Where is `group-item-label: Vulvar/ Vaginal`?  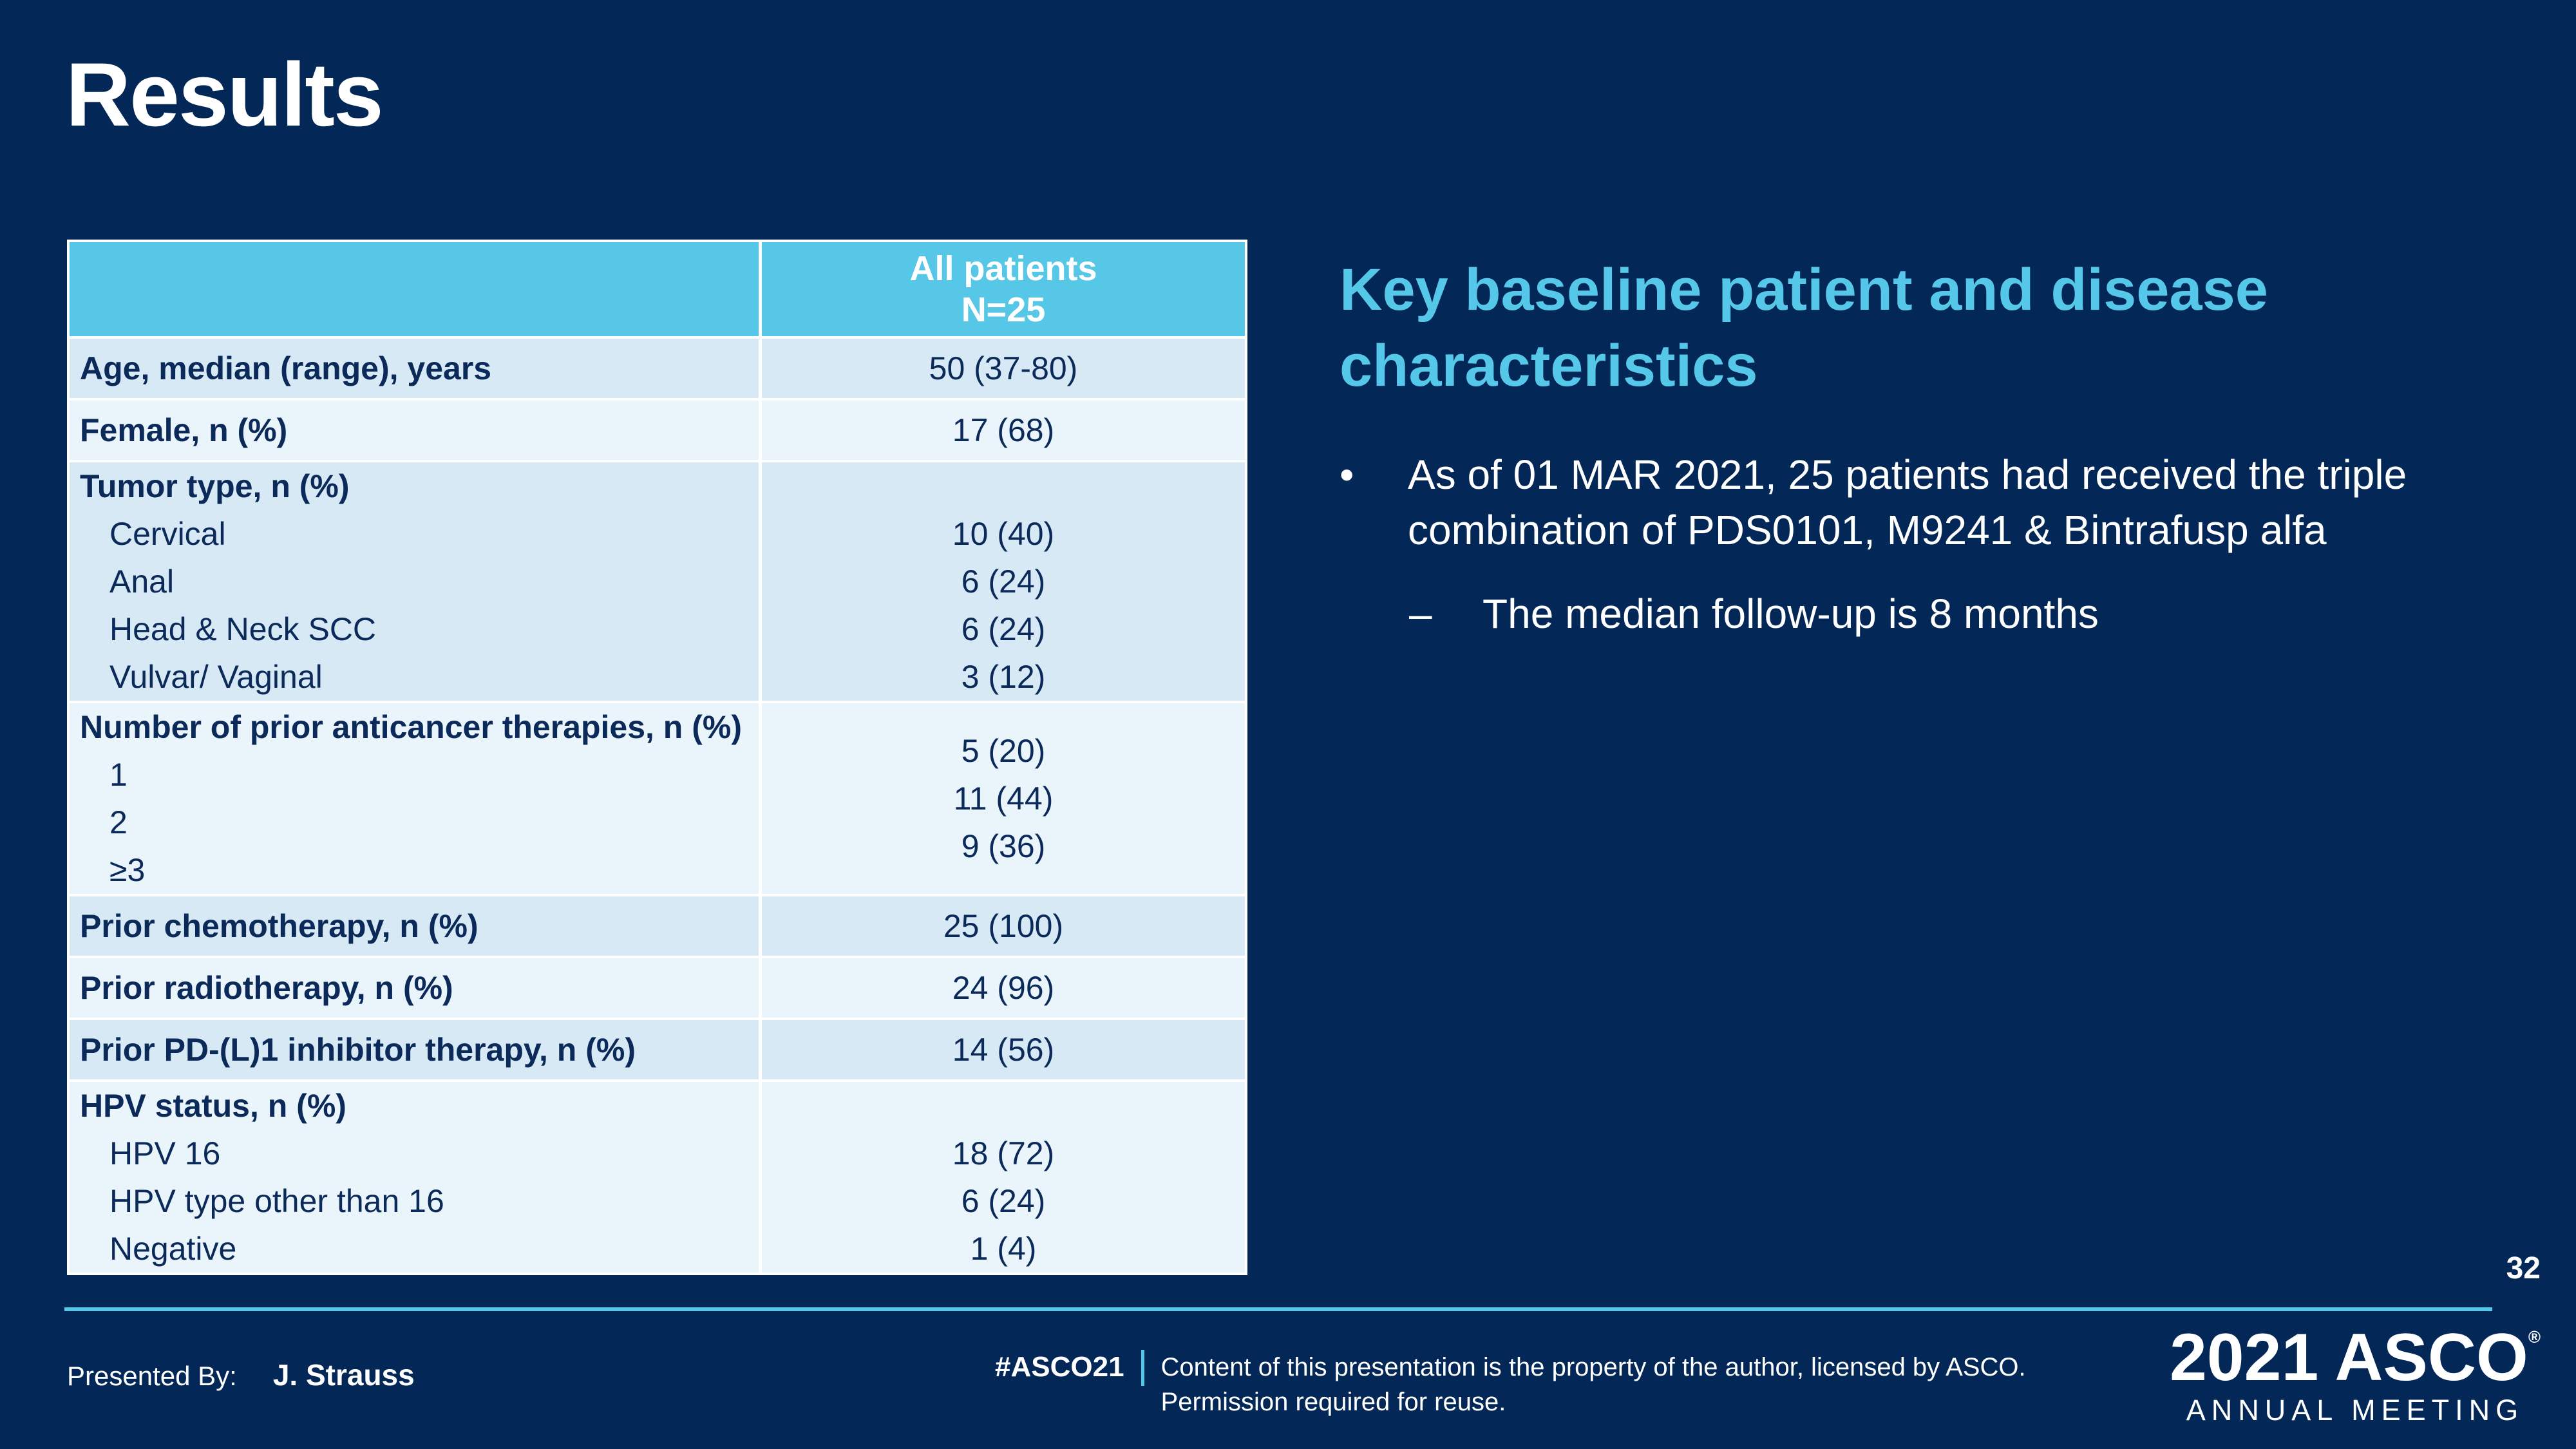
group-item-label: Vulvar/ Vaginal is located at coordinates (216, 677).